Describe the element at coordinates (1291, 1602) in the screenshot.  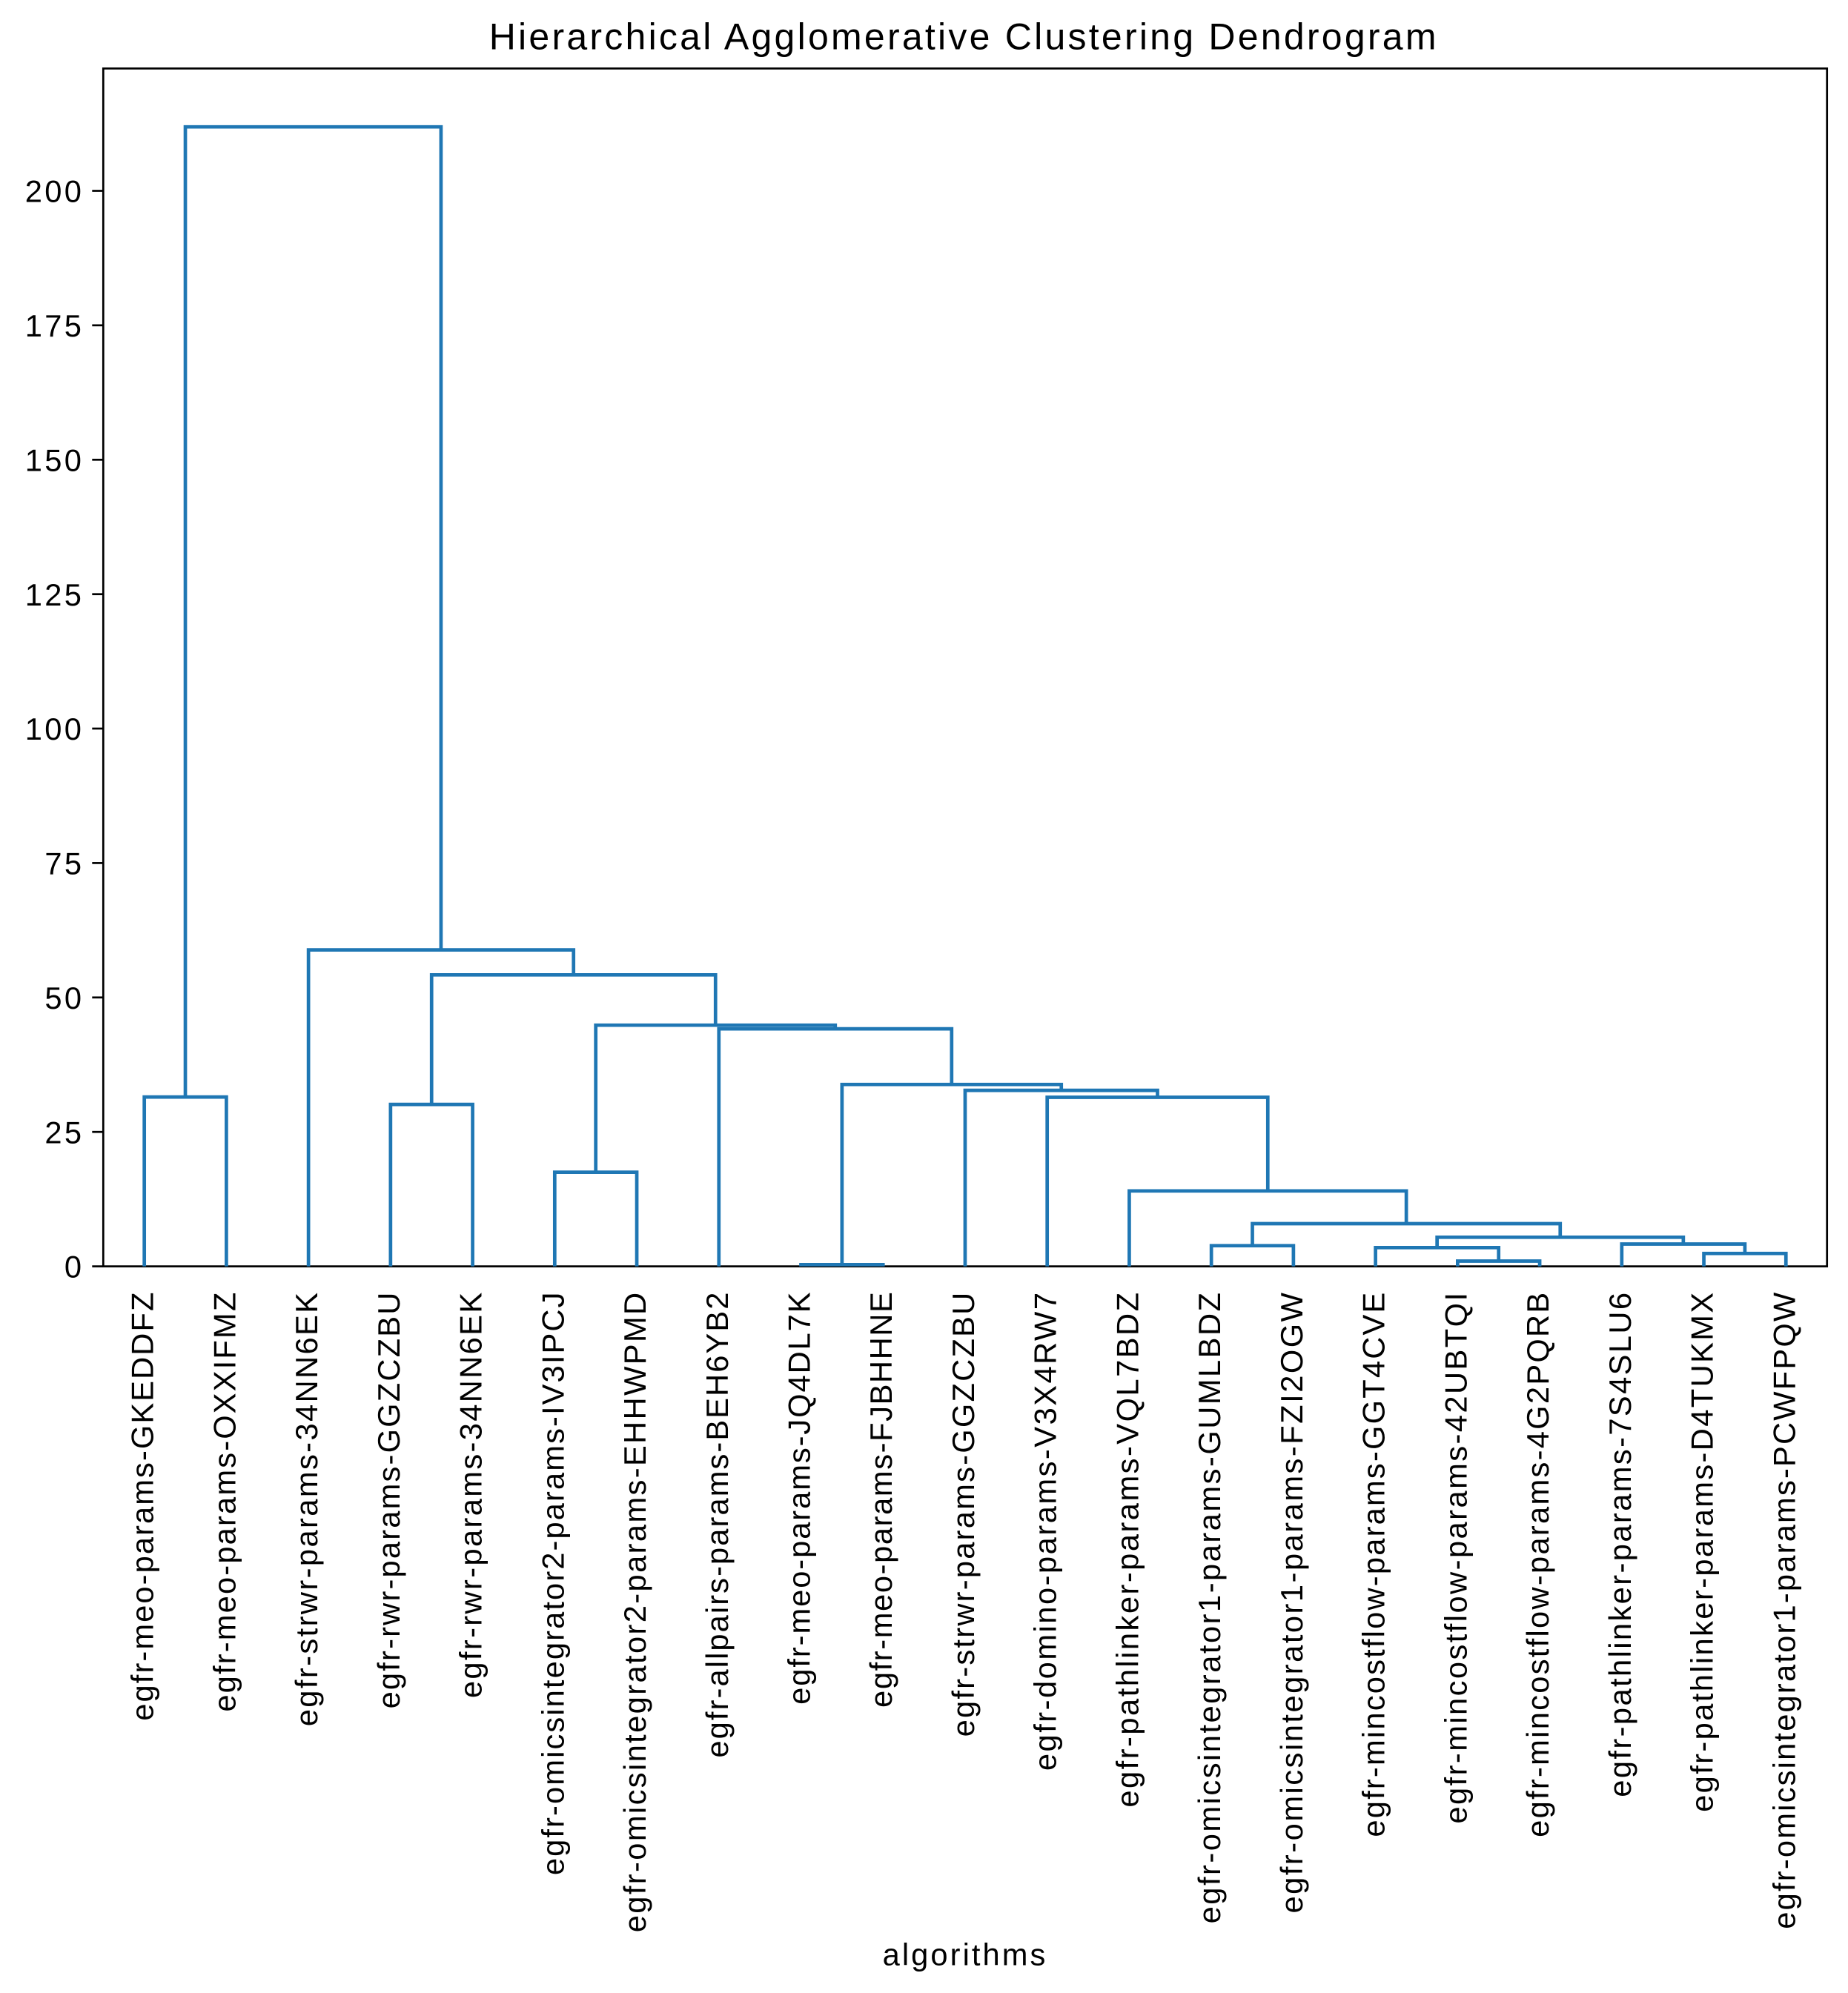
I see `svg-text:egfr-omicsintegrator1-params-F: egfr-omicsintegrator1-params-FZI2OGW` at that location.